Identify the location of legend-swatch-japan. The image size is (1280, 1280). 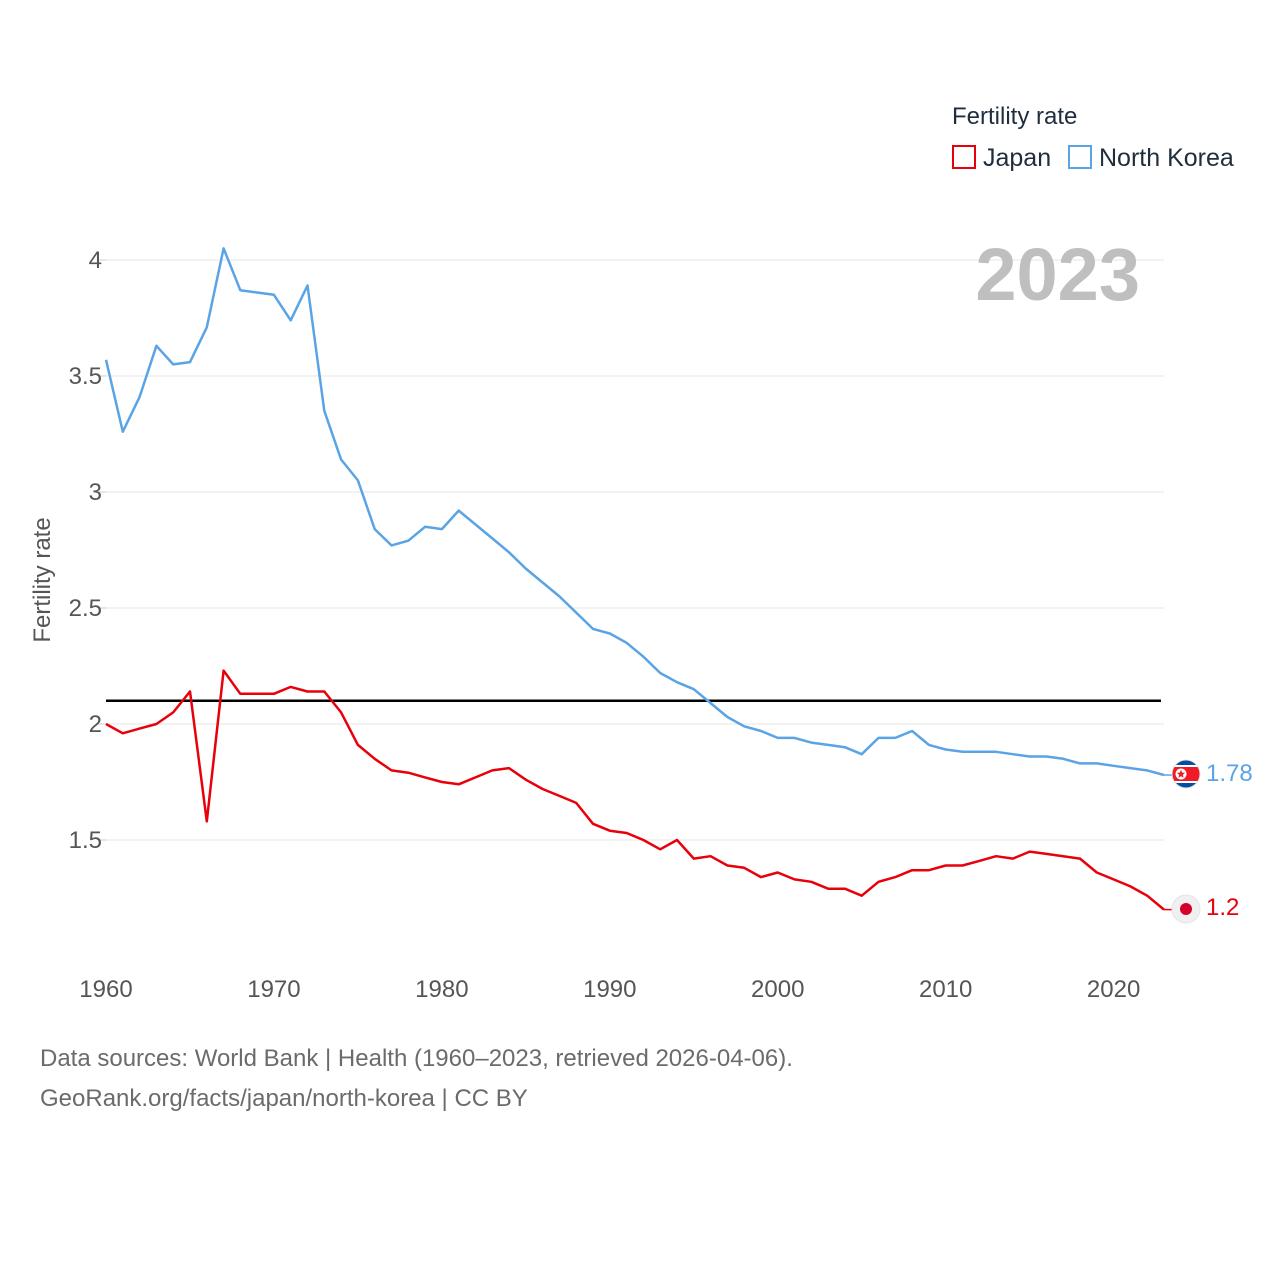
(964, 157).